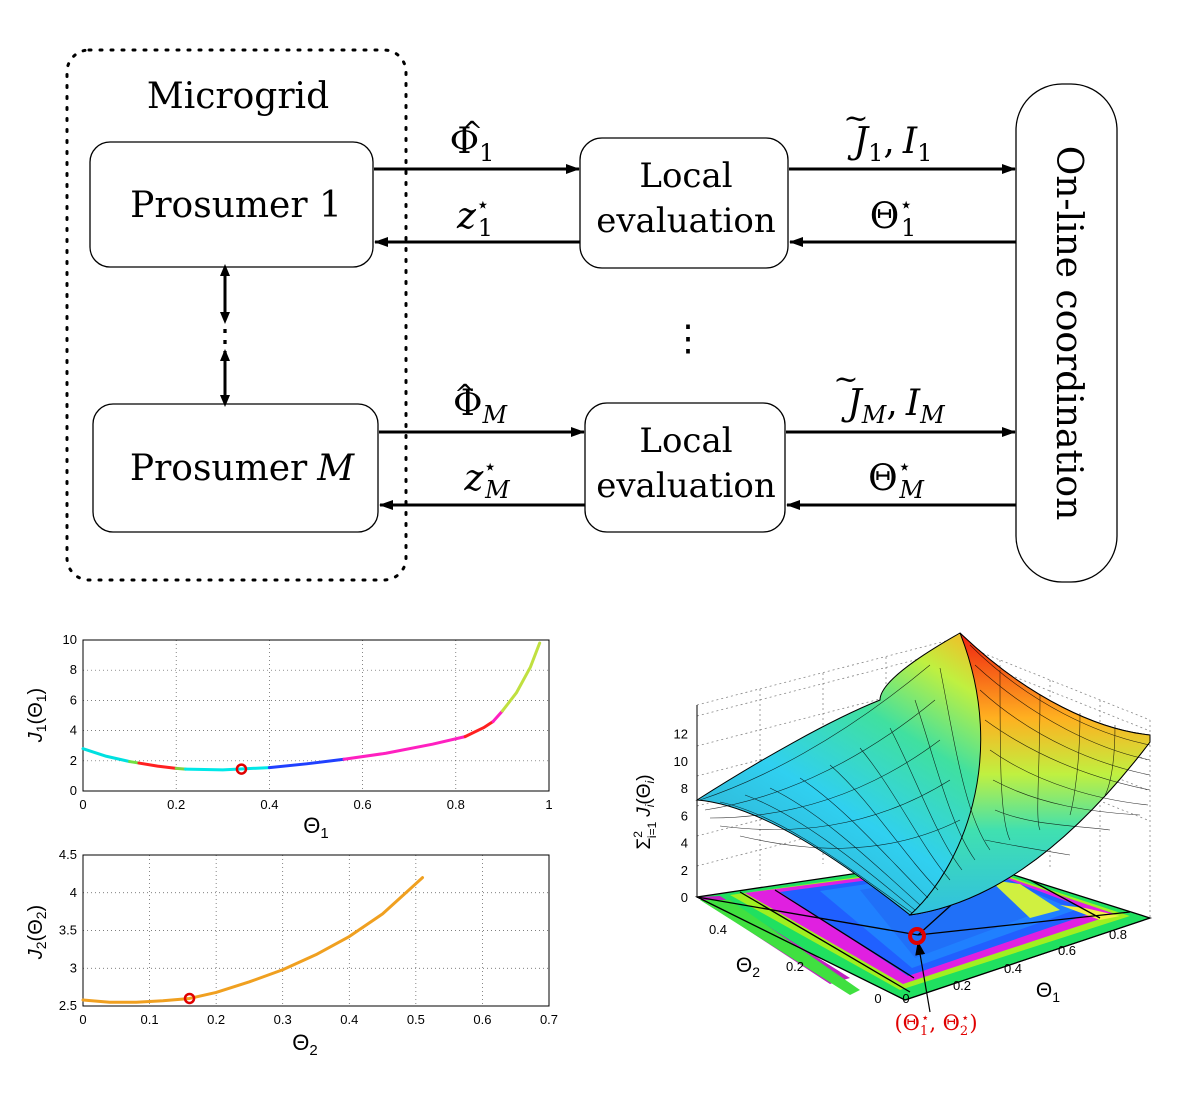 The image size is (1191, 1096). Describe the element at coordinates (911, 490) in the screenshot. I see `thetam-sub: M` at that location.